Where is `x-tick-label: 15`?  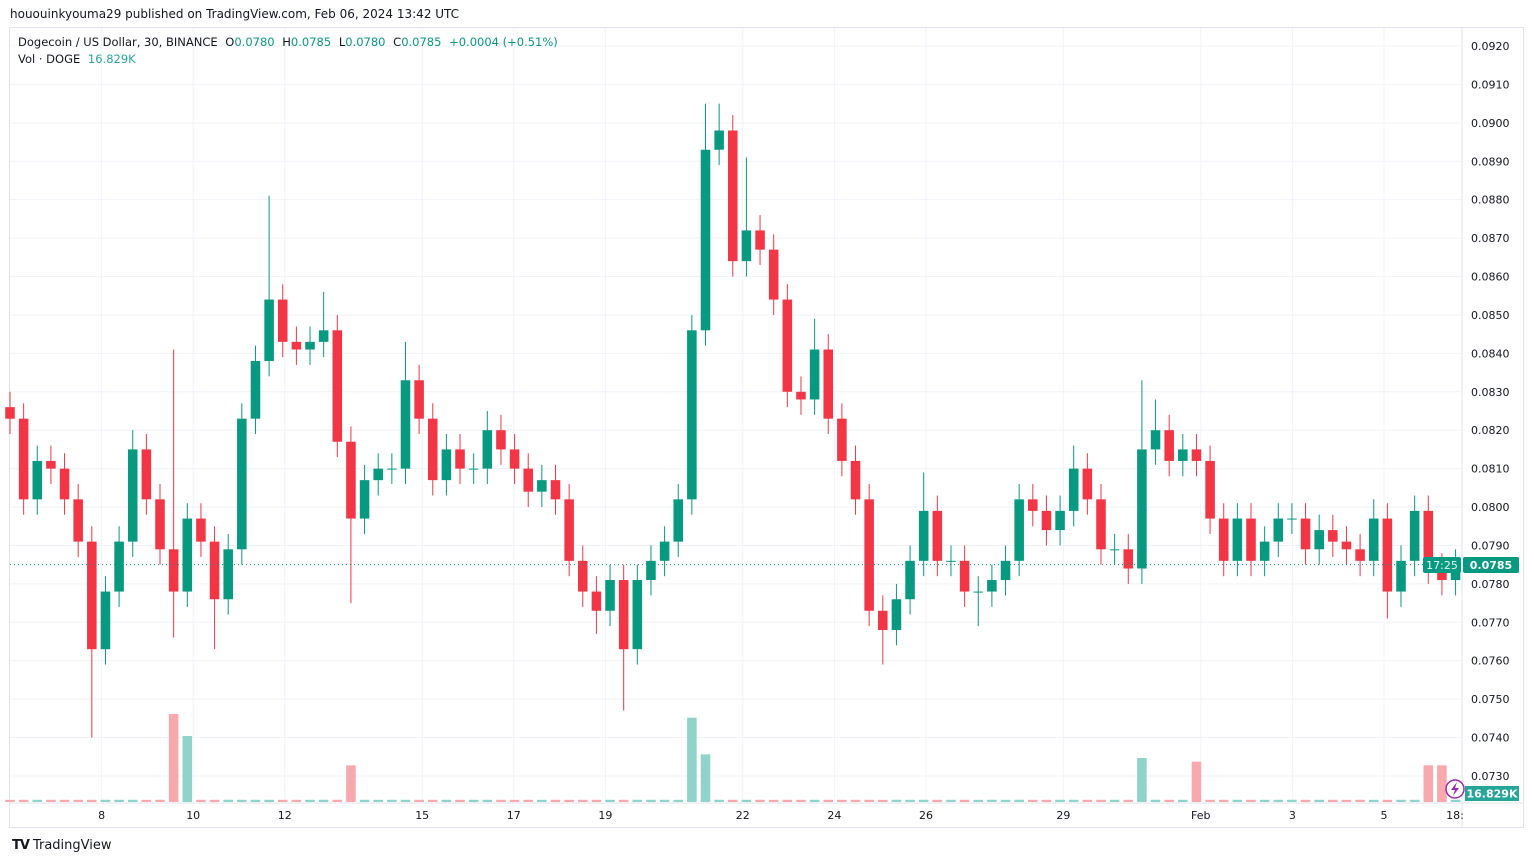 x-tick-label: 15 is located at coordinates (422, 815).